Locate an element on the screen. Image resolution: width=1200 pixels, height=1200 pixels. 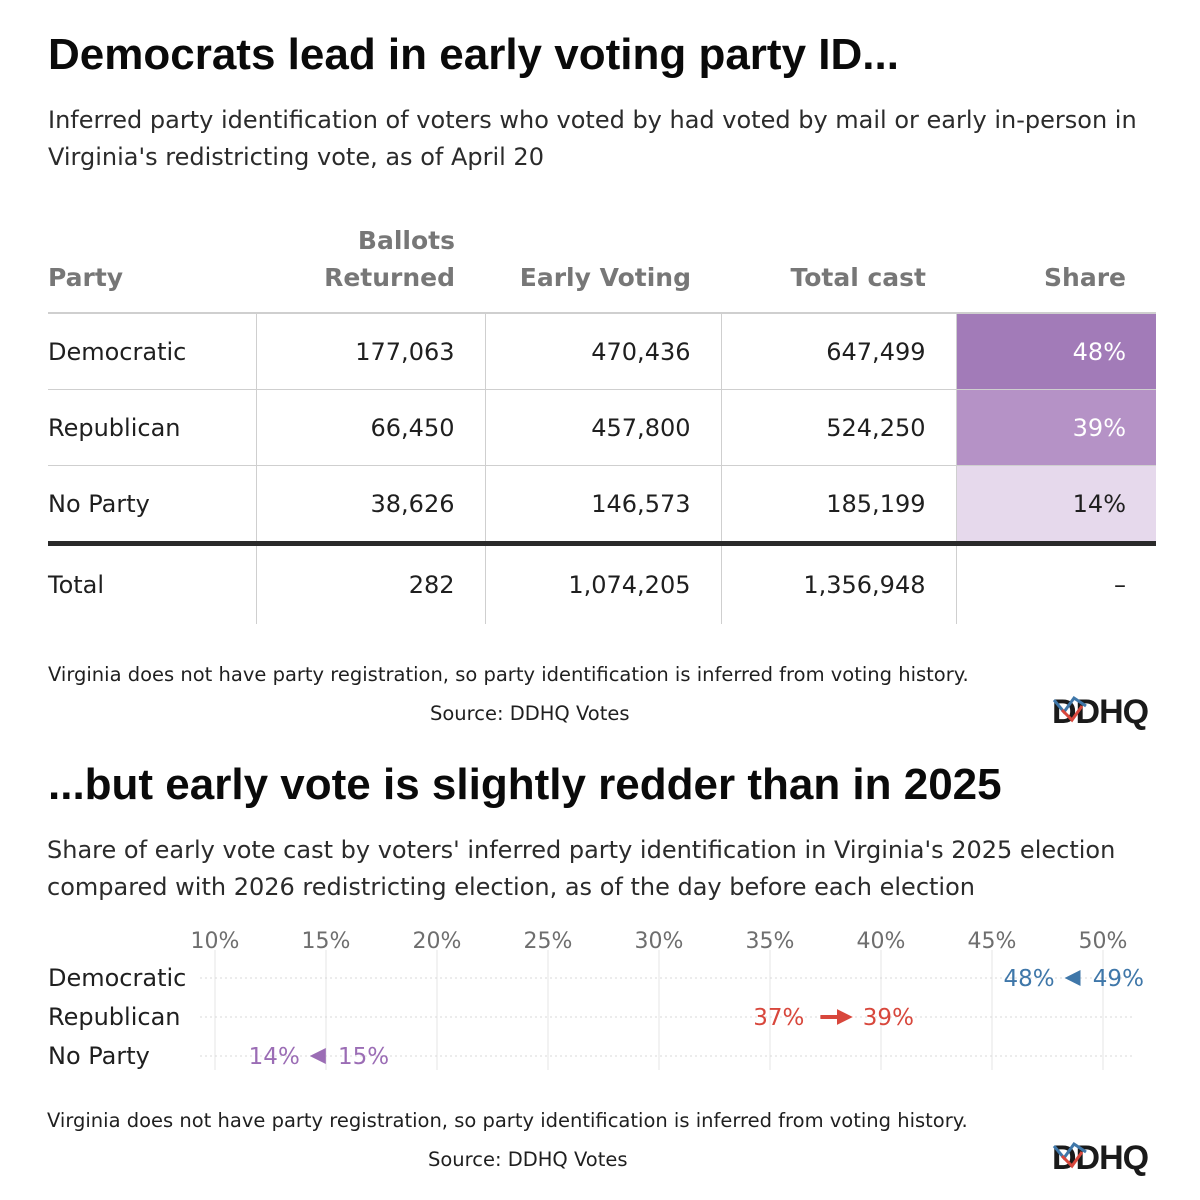
row-total-cast: 647,499 is located at coordinates (839, 351).